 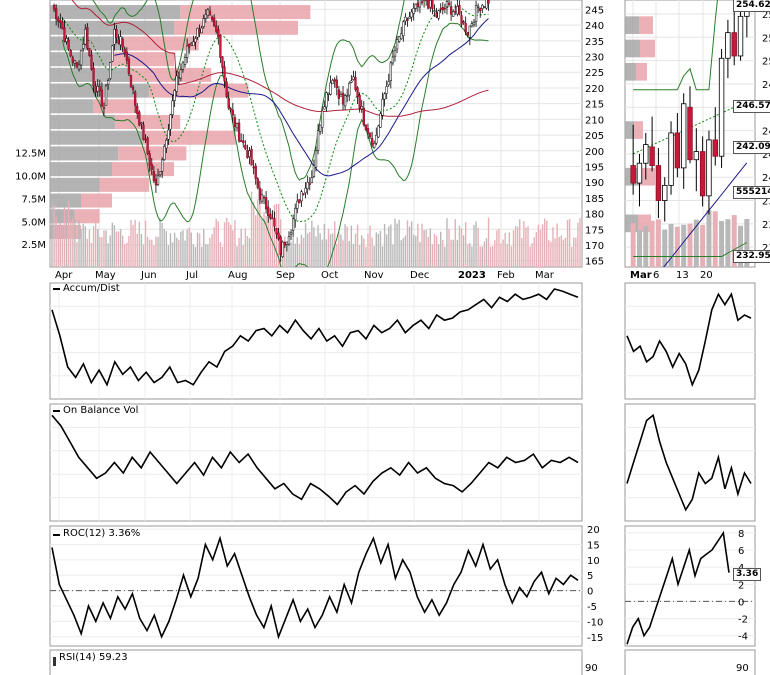 I want to click on mini-price-tick-label: 250, so click(x=766, y=62).